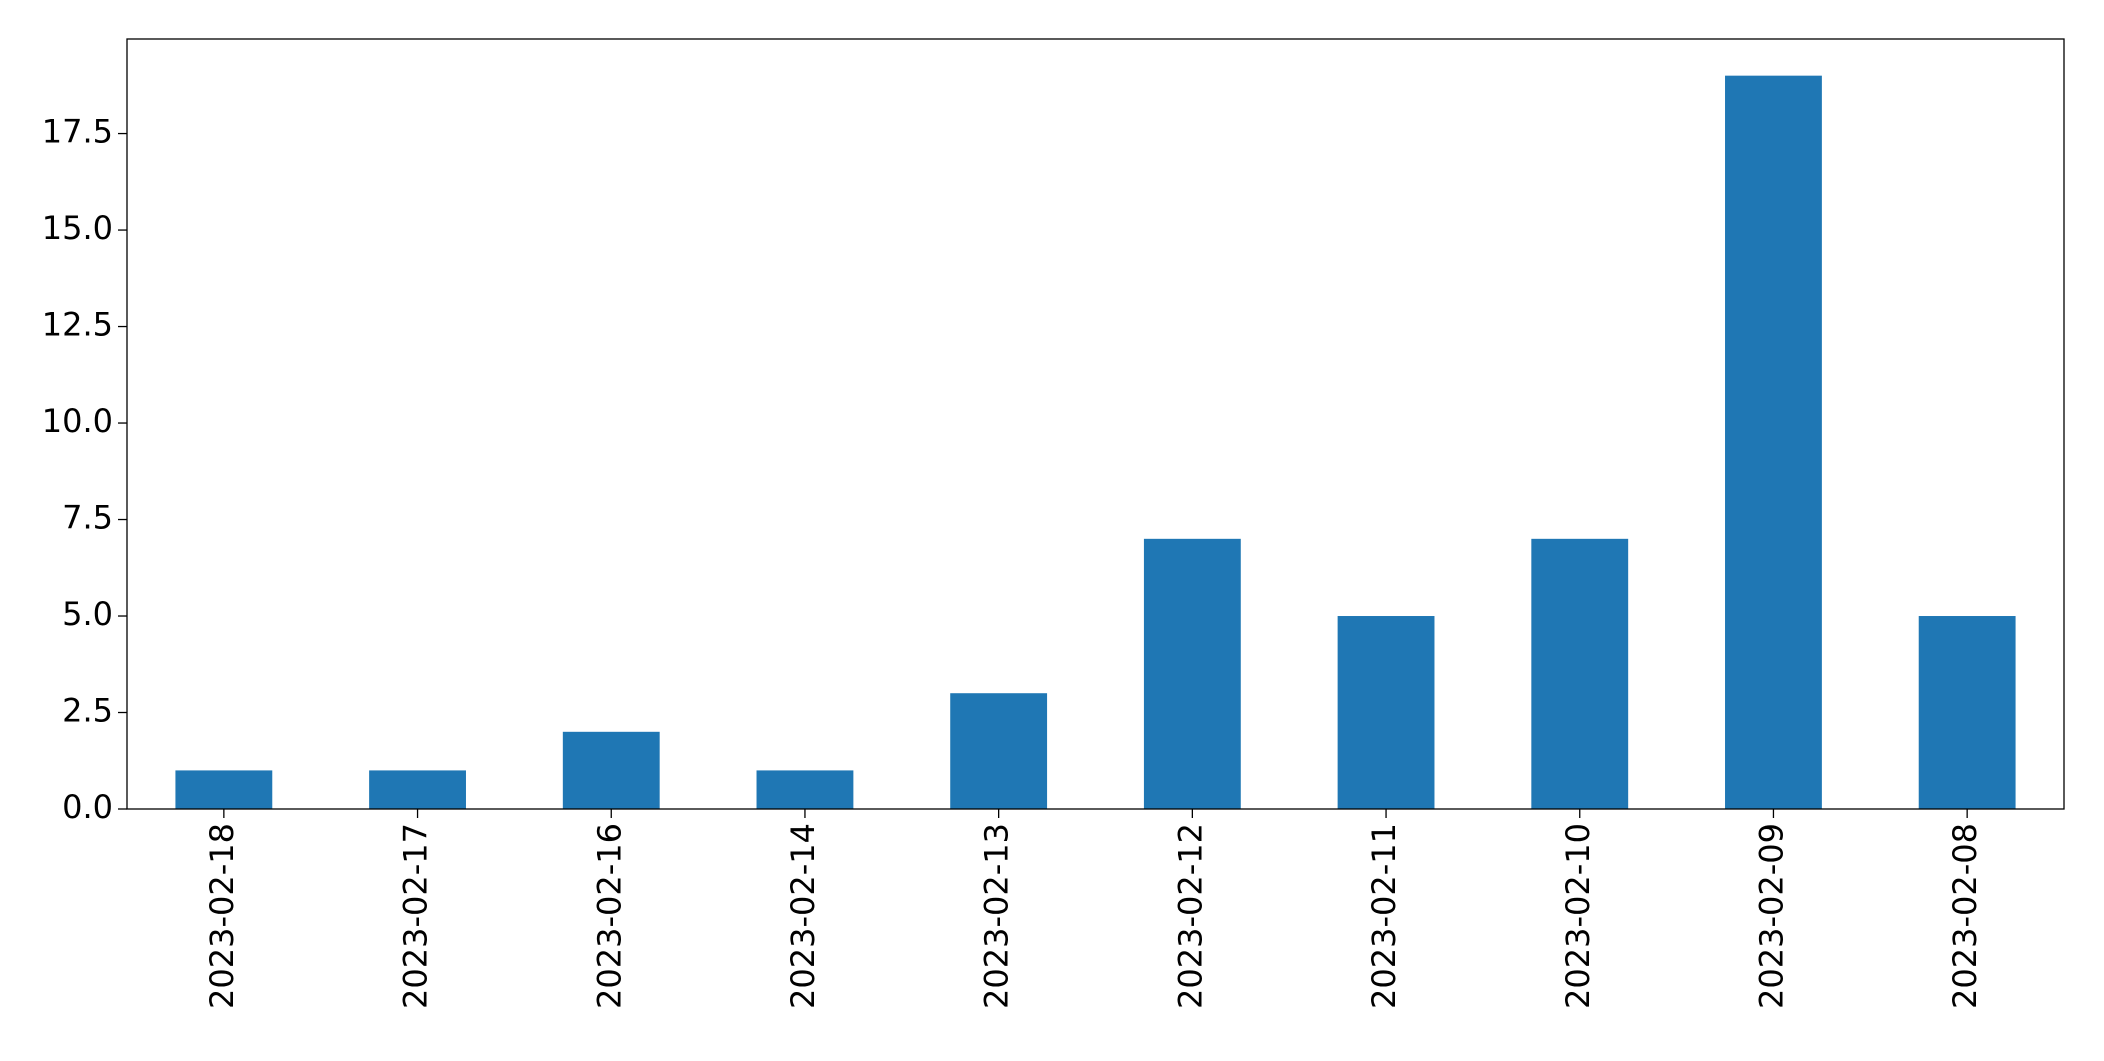  I want to click on x-tick-label: 2023-02-10, so click(1578, 916).